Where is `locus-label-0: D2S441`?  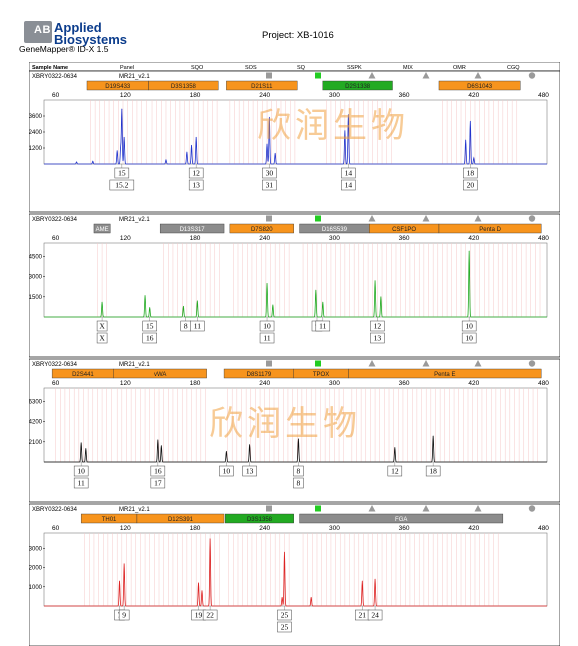 locus-label-0: D2S441 is located at coordinates (83, 375).